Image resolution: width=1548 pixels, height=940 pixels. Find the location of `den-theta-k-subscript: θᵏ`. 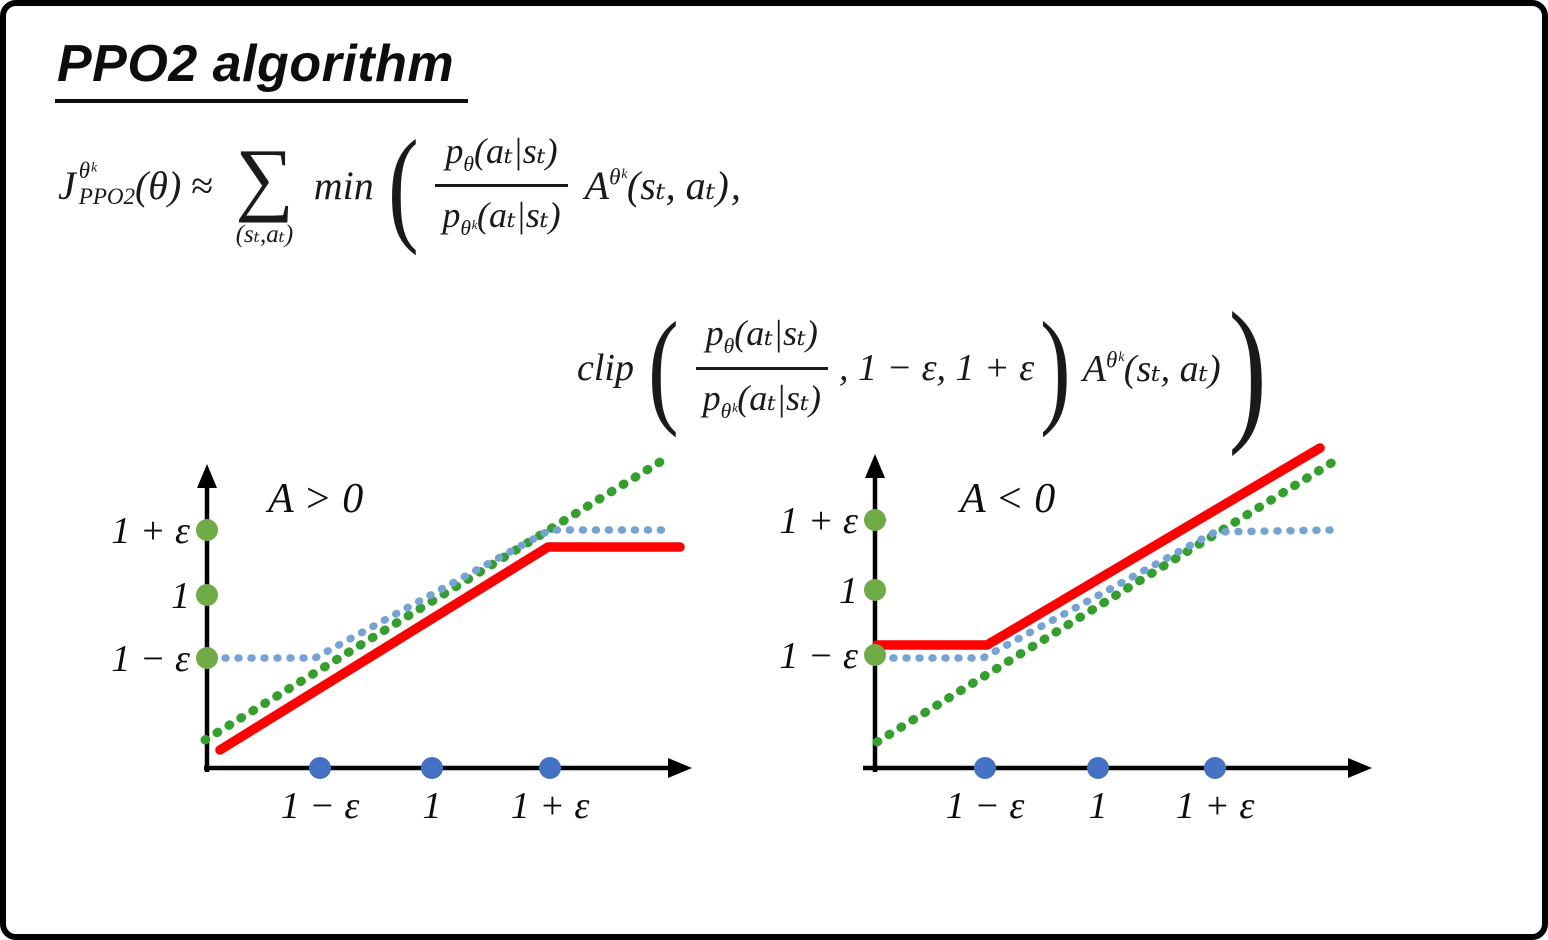

den-theta-k-subscript: θᵏ is located at coordinates (469, 228).